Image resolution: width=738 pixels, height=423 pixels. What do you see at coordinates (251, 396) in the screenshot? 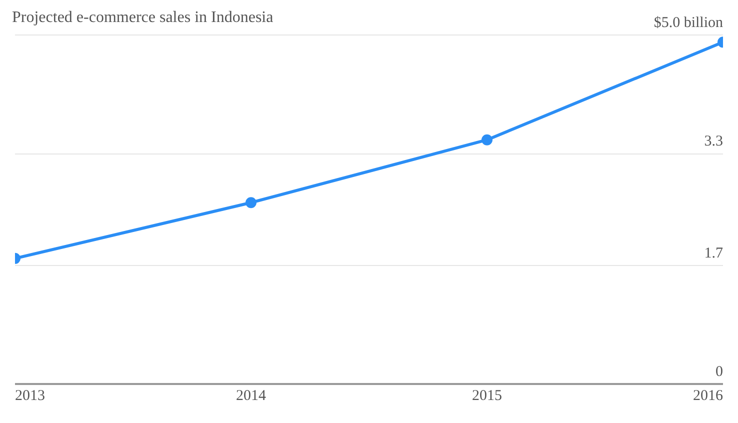
I see `x-tick-label: 2014` at bounding box center [251, 396].